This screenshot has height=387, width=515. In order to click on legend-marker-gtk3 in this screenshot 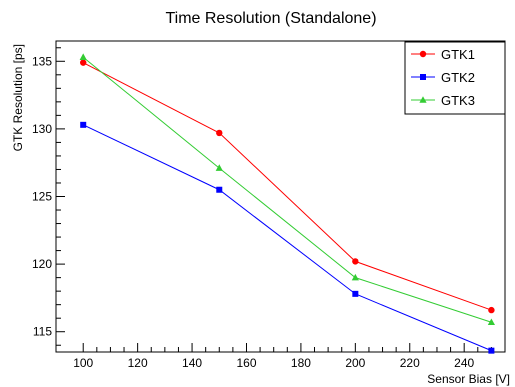, I will do `click(423, 99)`.